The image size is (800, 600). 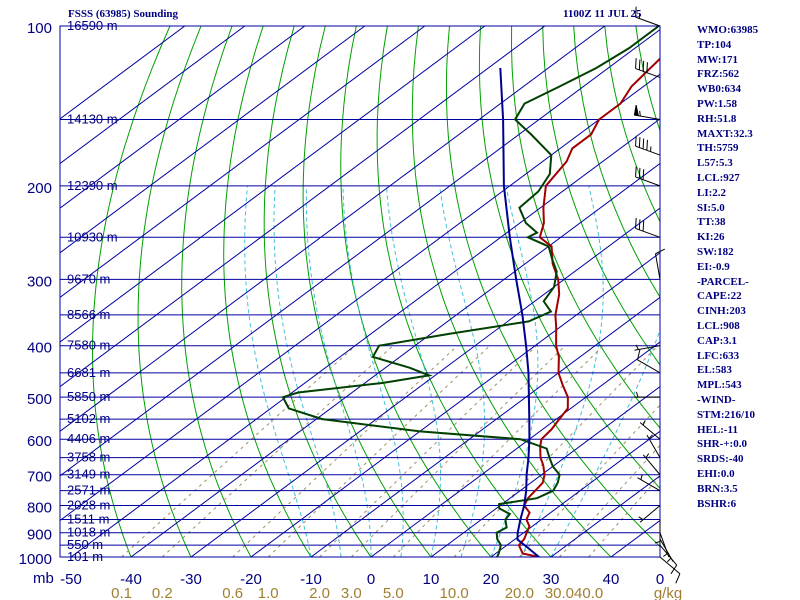 What do you see at coordinates (714, 370) in the screenshot?
I see `index-item: EL:583` at bounding box center [714, 370].